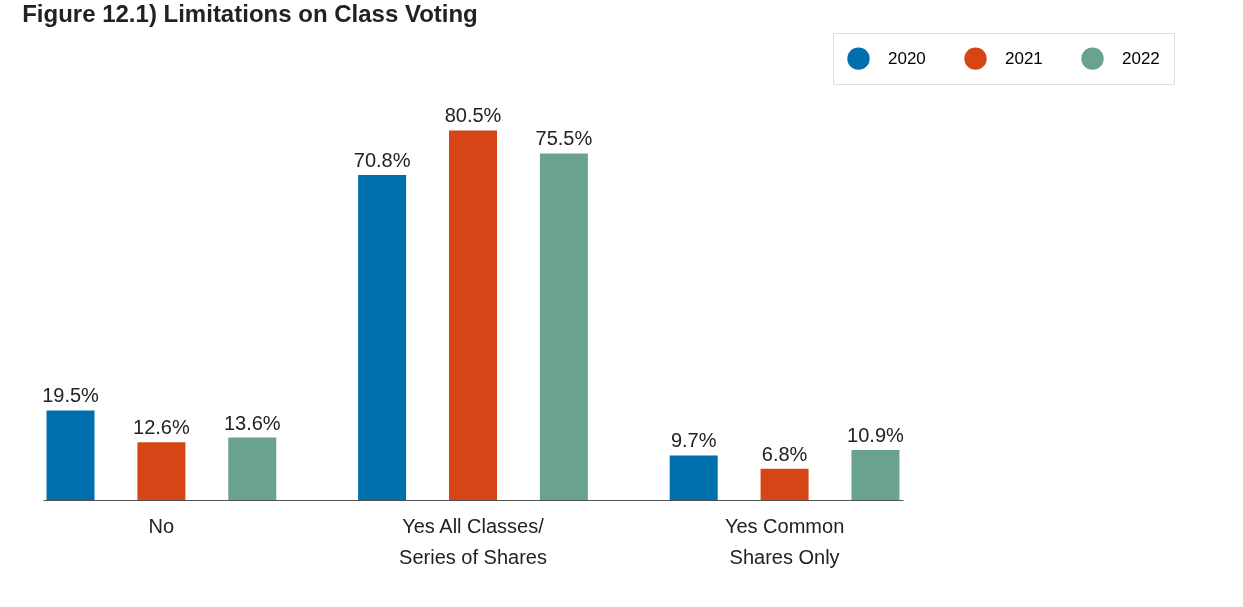 The width and height of the screenshot is (1243, 607). Describe the element at coordinates (907, 58) in the screenshot. I see `legend-label: 2020` at that location.